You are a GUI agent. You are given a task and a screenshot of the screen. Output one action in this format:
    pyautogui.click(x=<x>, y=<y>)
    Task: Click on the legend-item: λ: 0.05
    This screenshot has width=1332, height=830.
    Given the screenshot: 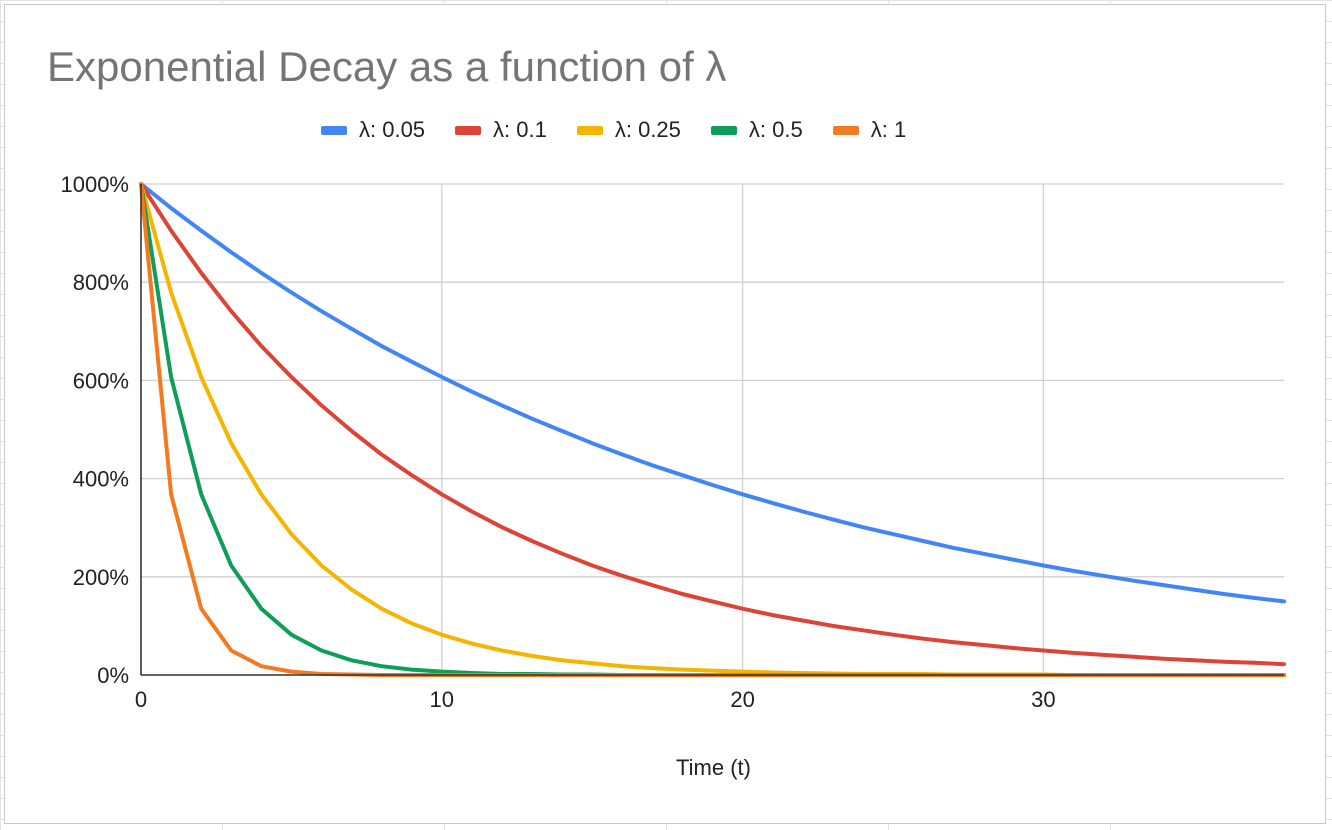 What is the action you would take?
    pyautogui.click(x=373, y=130)
    